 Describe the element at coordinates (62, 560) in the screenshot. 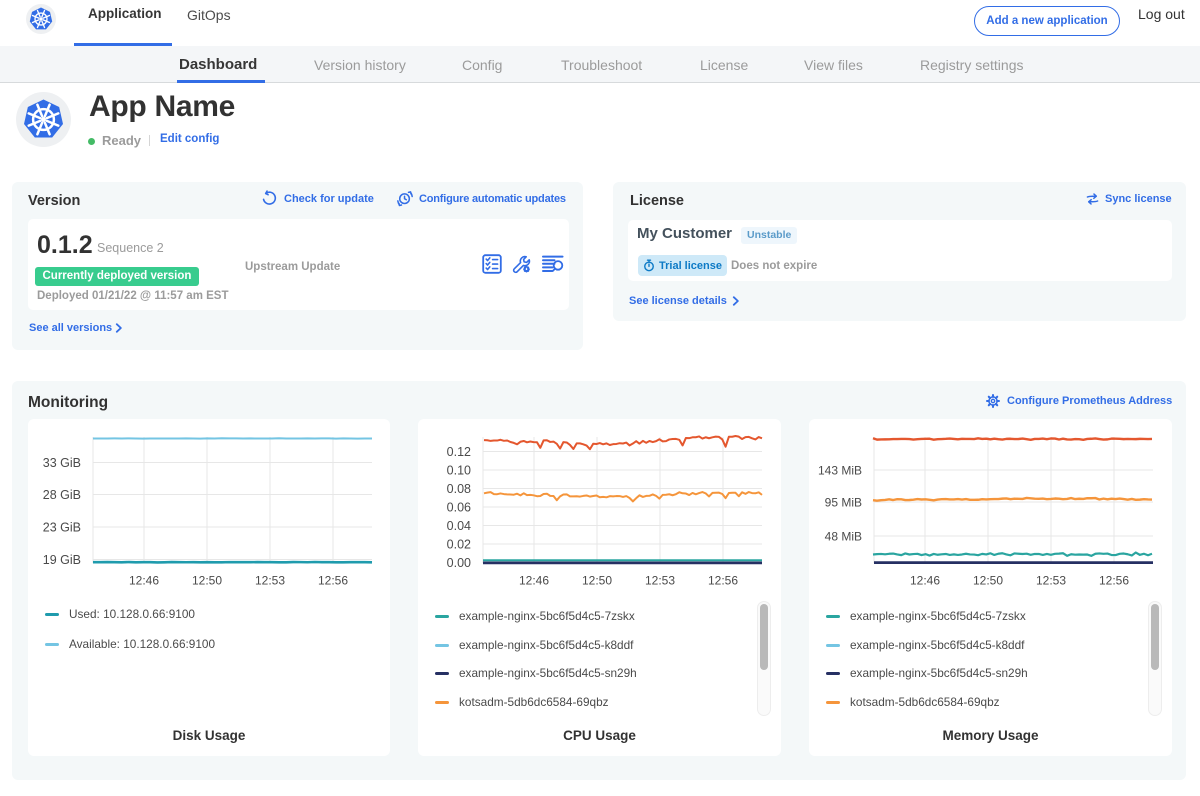

I see `svg-text: 19 GiB` at that location.